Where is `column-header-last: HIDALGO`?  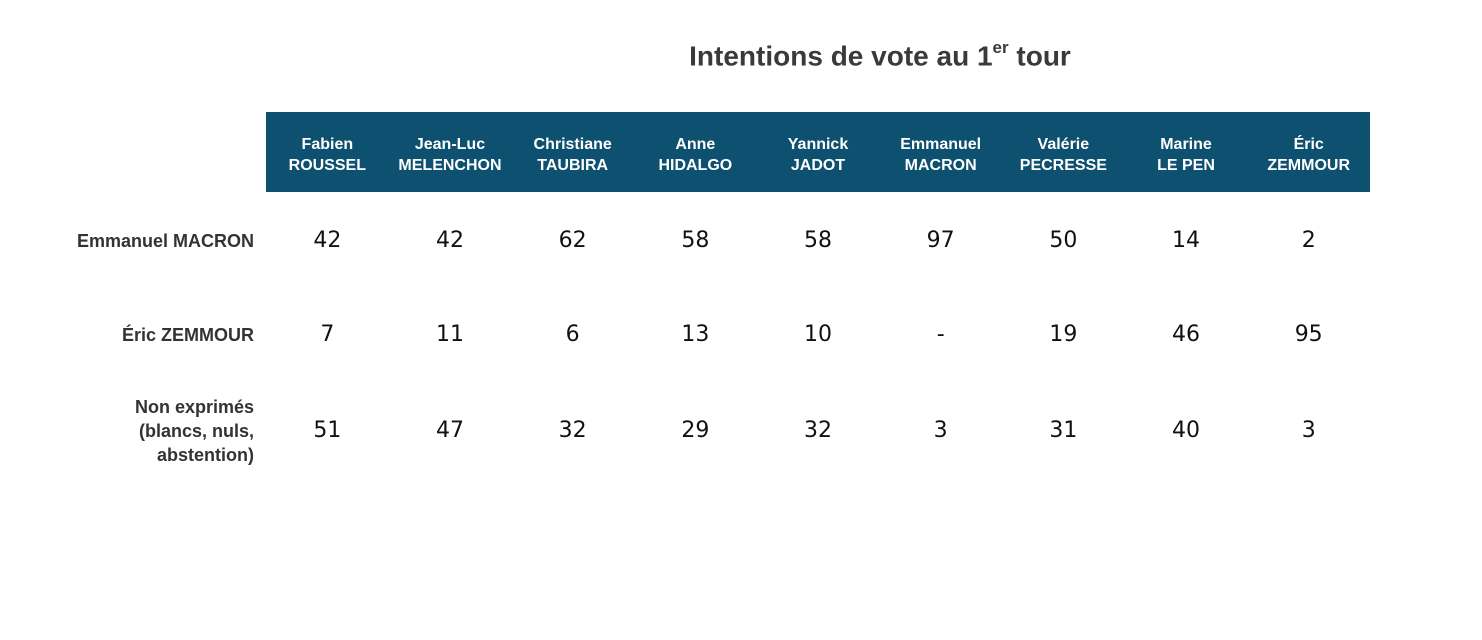
column-header-last: HIDALGO is located at coordinates (695, 165).